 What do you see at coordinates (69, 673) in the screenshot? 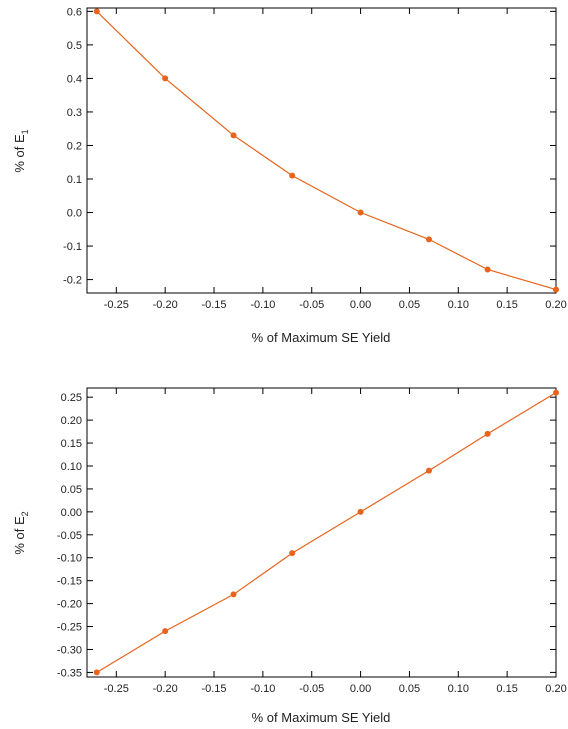
I see `y-tick-label: -0.35` at bounding box center [69, 673].